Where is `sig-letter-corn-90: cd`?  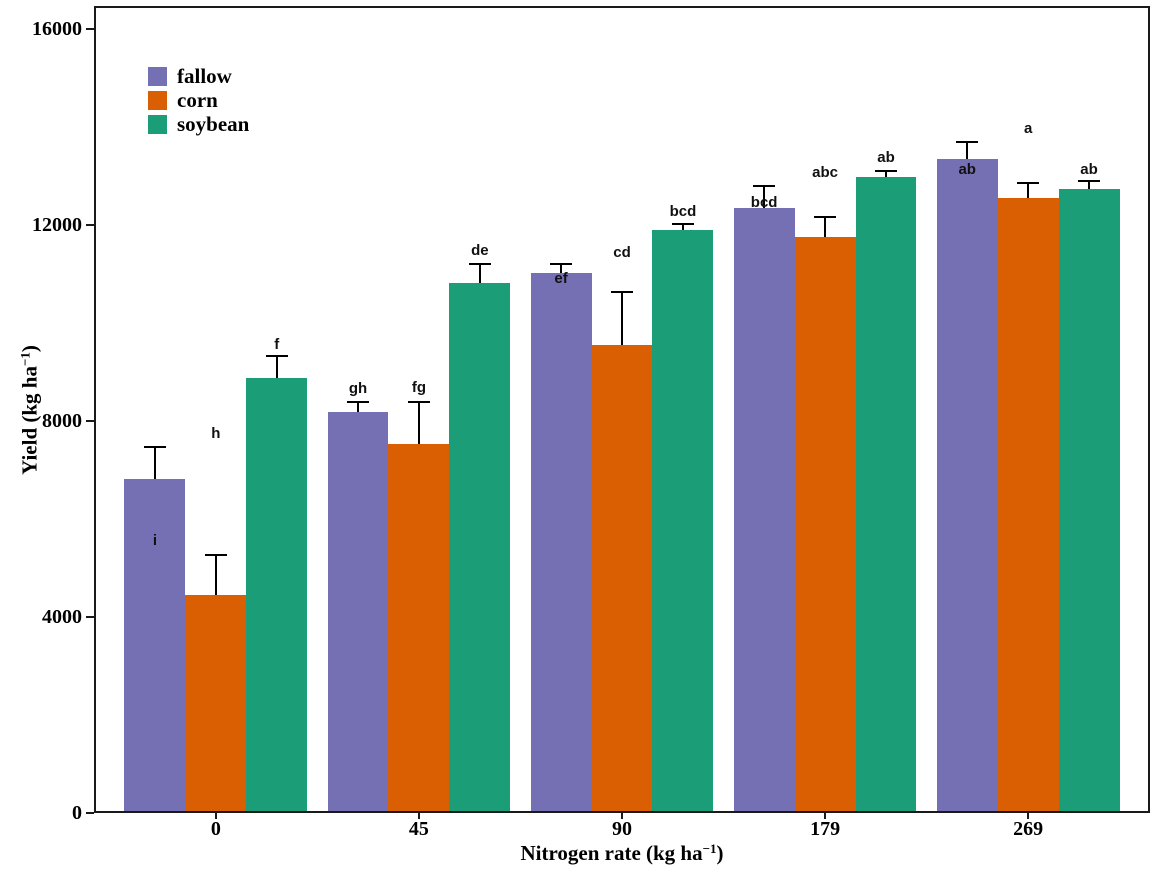 sig-letter-corn-90: cd is located at coordinates (622, 252).